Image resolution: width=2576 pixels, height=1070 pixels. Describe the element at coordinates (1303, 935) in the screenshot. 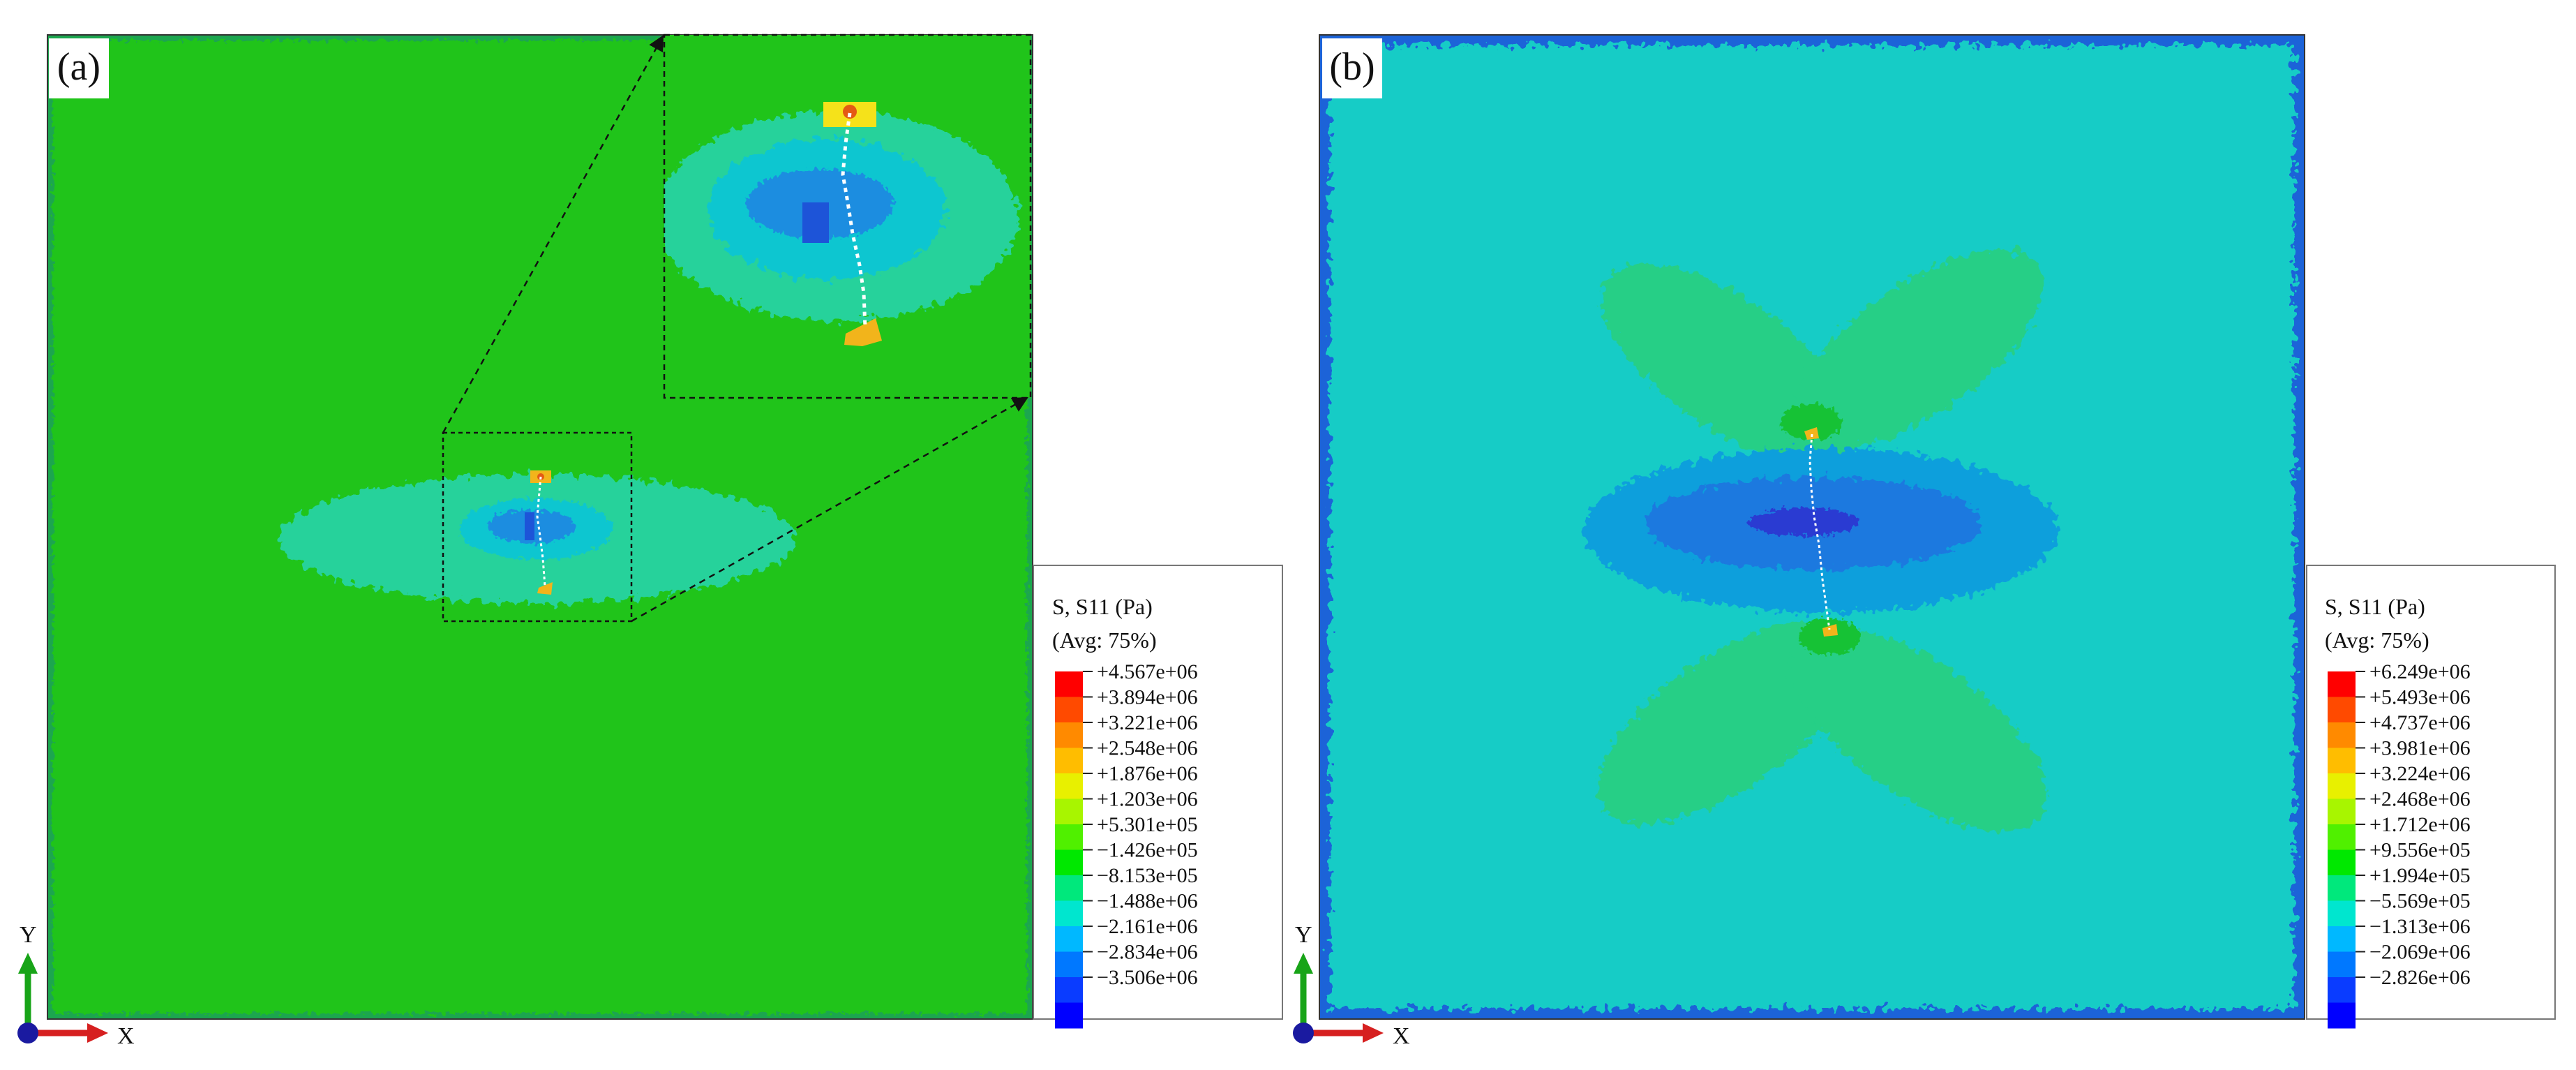

I see `y-axis-label-b: Y` at that location.